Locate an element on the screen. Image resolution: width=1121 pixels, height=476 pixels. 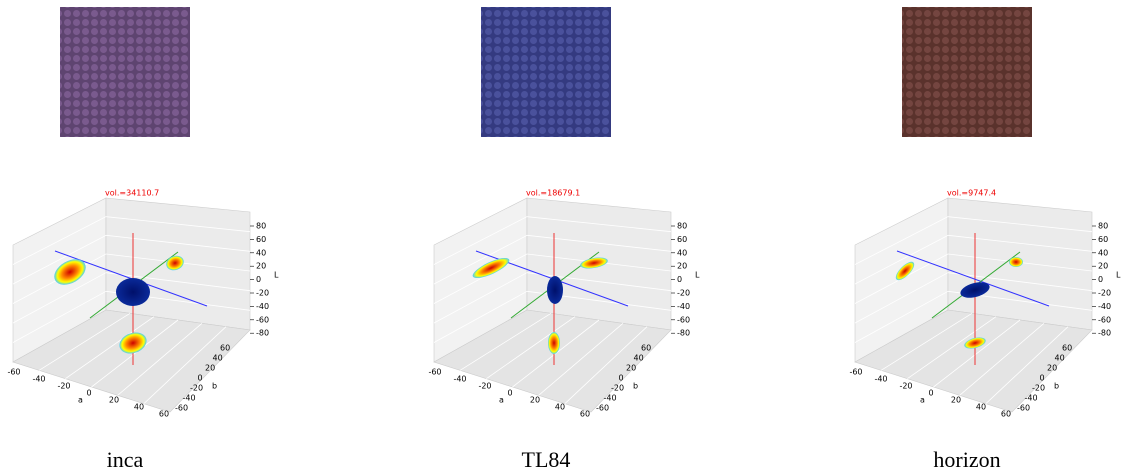
caption: inca is located at coordinates (125, 459).